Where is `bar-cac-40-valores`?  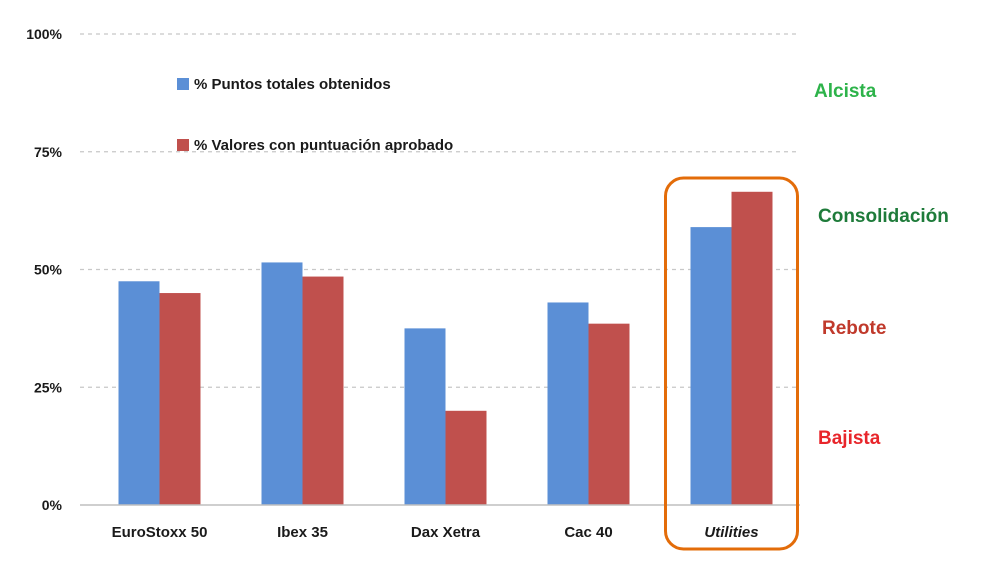 bar-cac-40-valores is located at coordinates (609, 414).